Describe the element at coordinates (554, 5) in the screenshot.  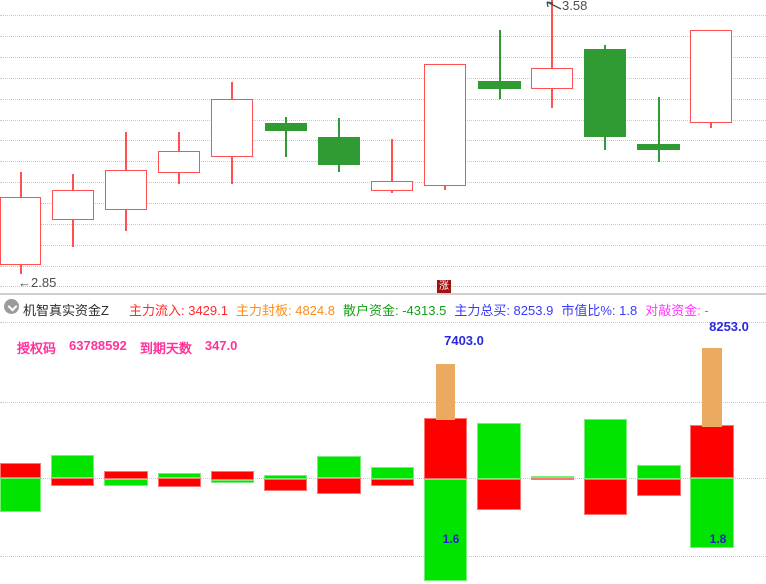
I see `annotation-arrow-icon` at that location.